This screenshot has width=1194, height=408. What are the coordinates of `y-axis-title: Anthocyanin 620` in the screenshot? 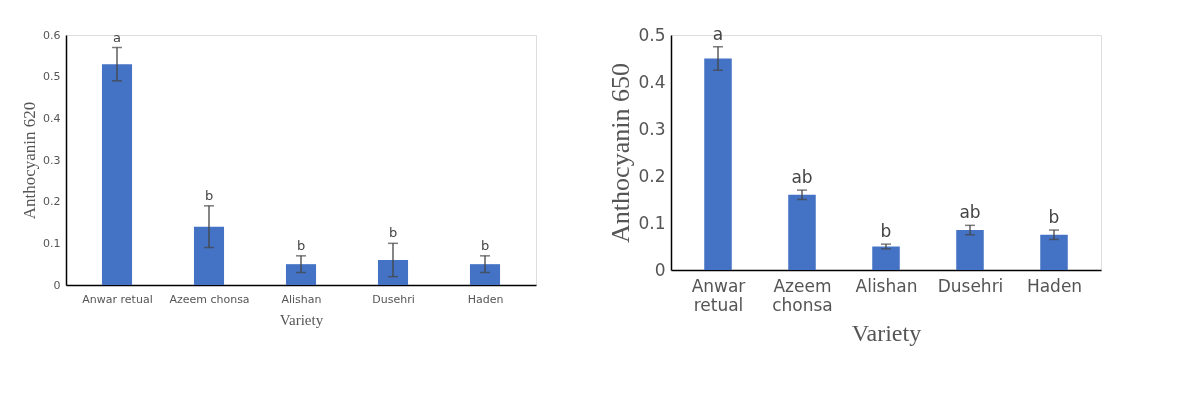 It's located at (30, 160).